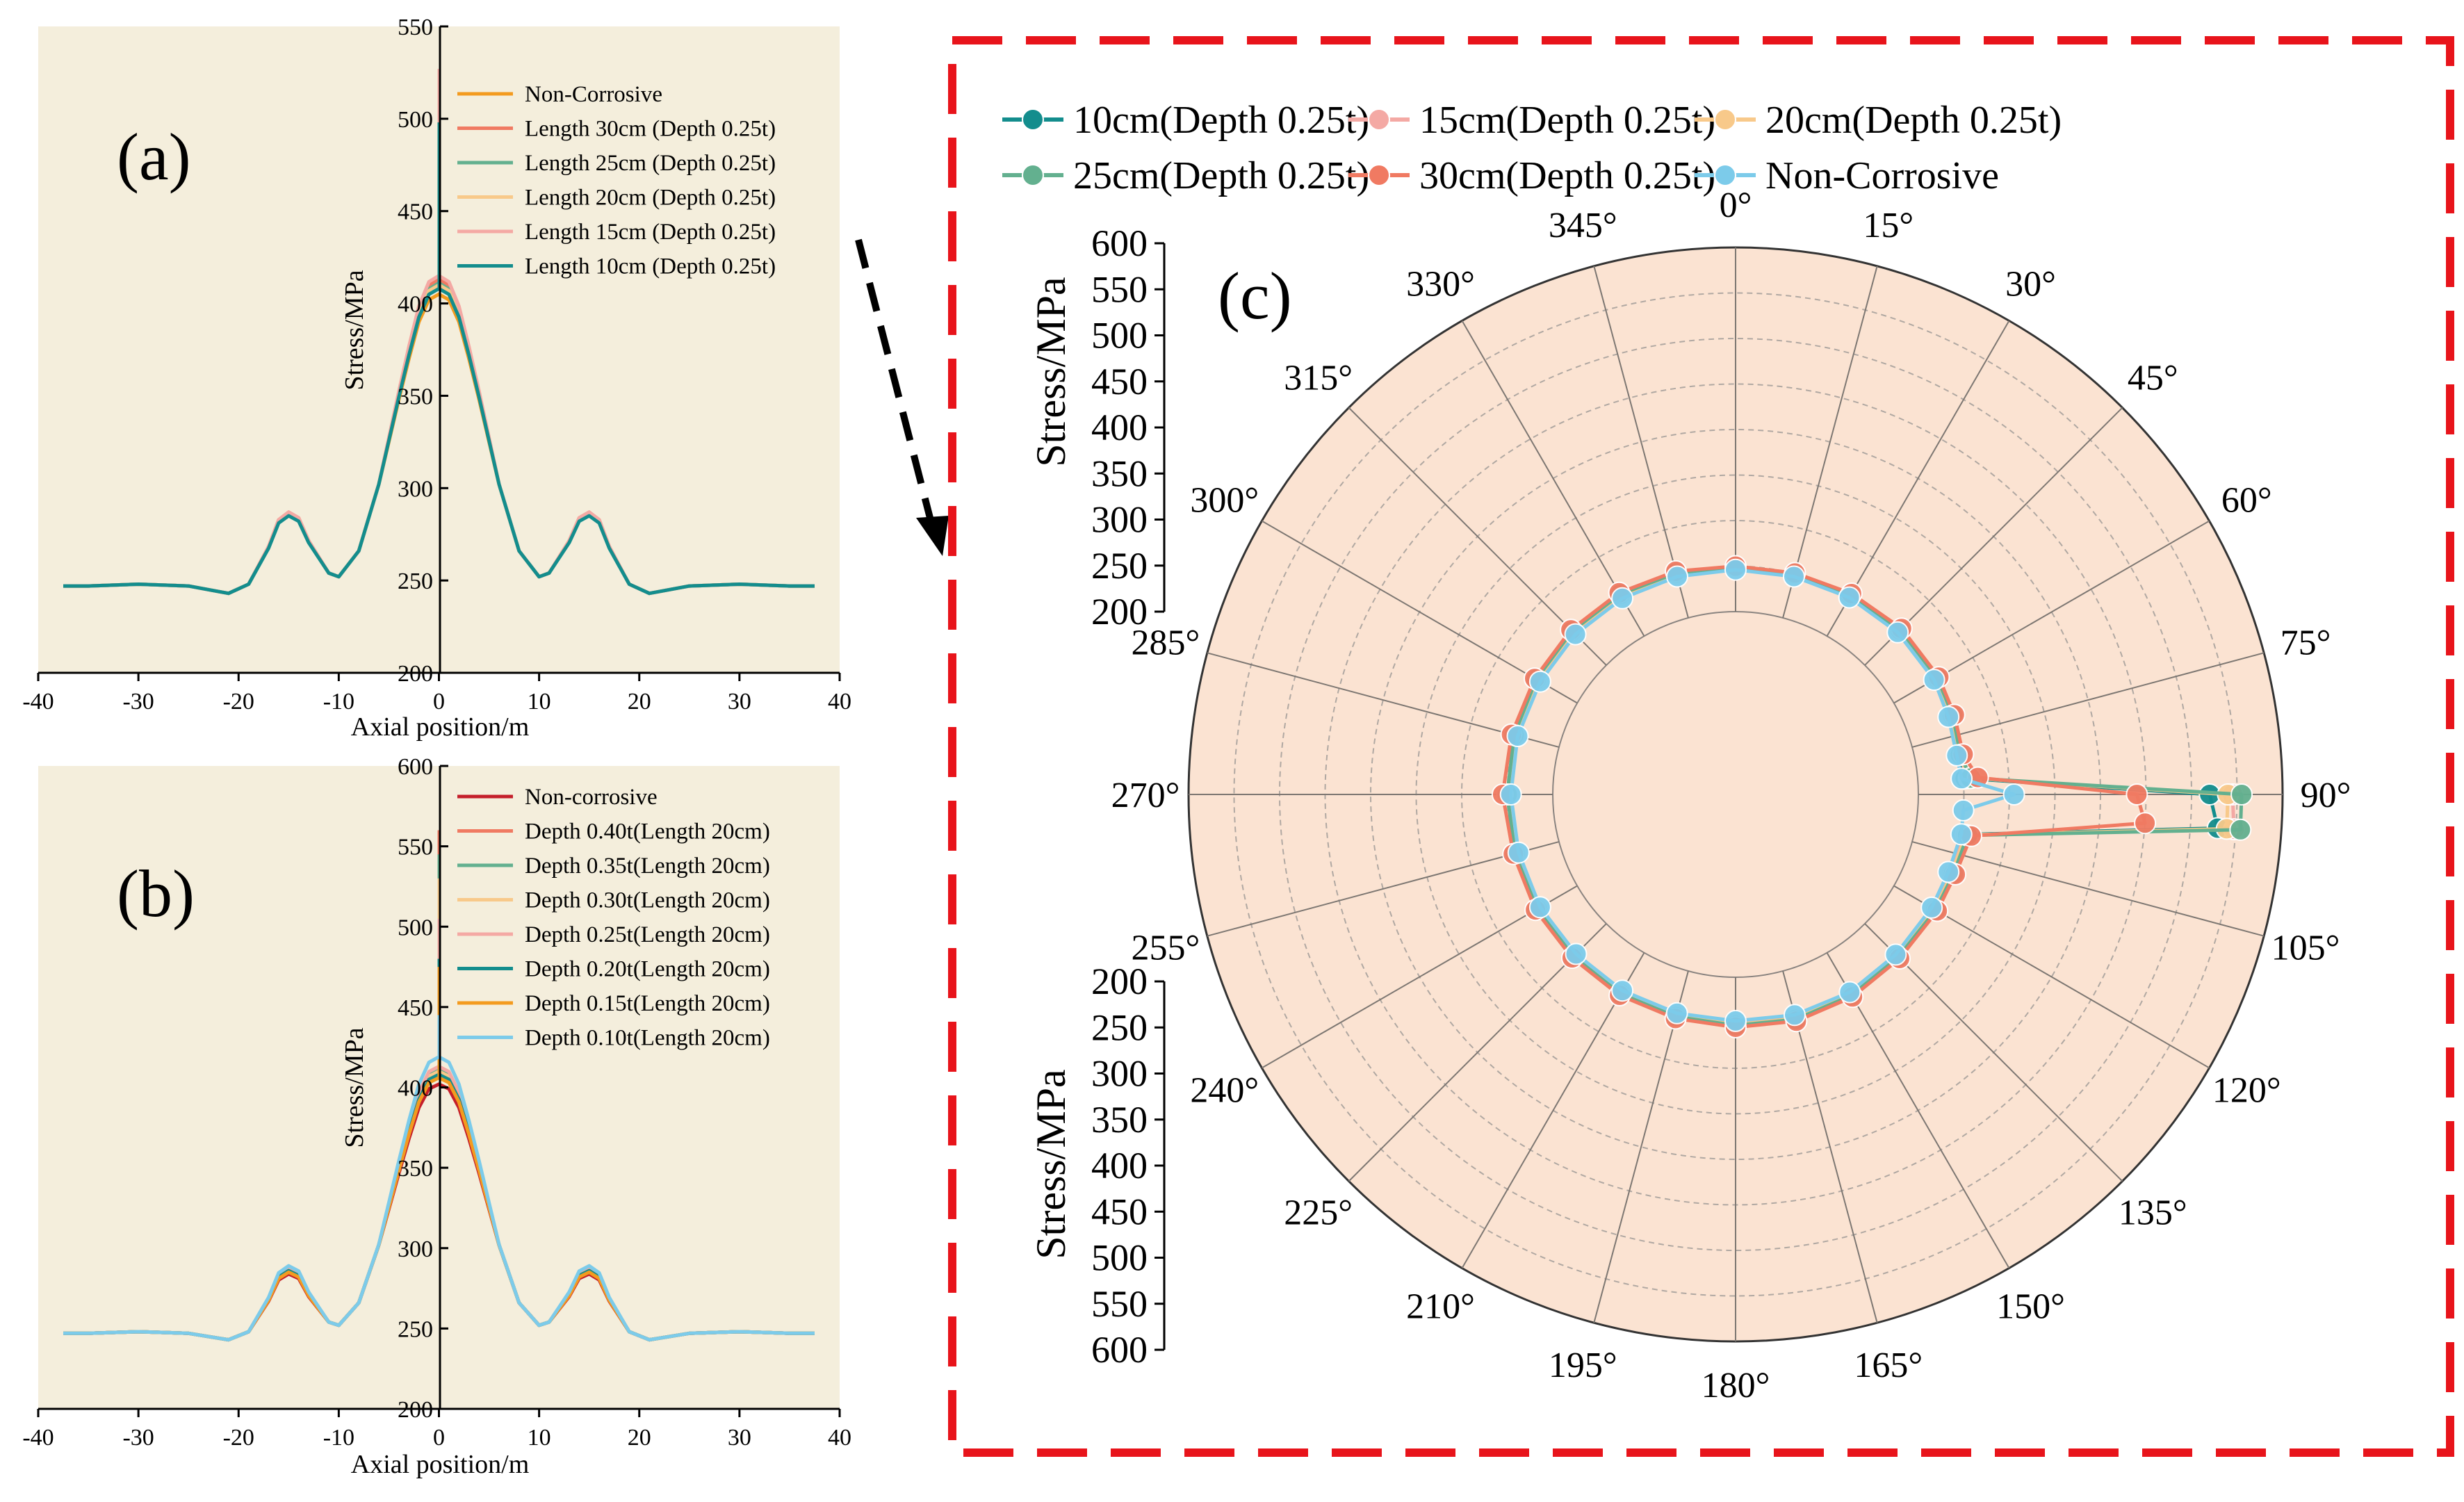 This screenshot has width=2464, height=1502. What do you see at coordinates (1318, 378) in the screenshot?
I see `angle-label-21: 315°` at bounding box center [1318, 378].